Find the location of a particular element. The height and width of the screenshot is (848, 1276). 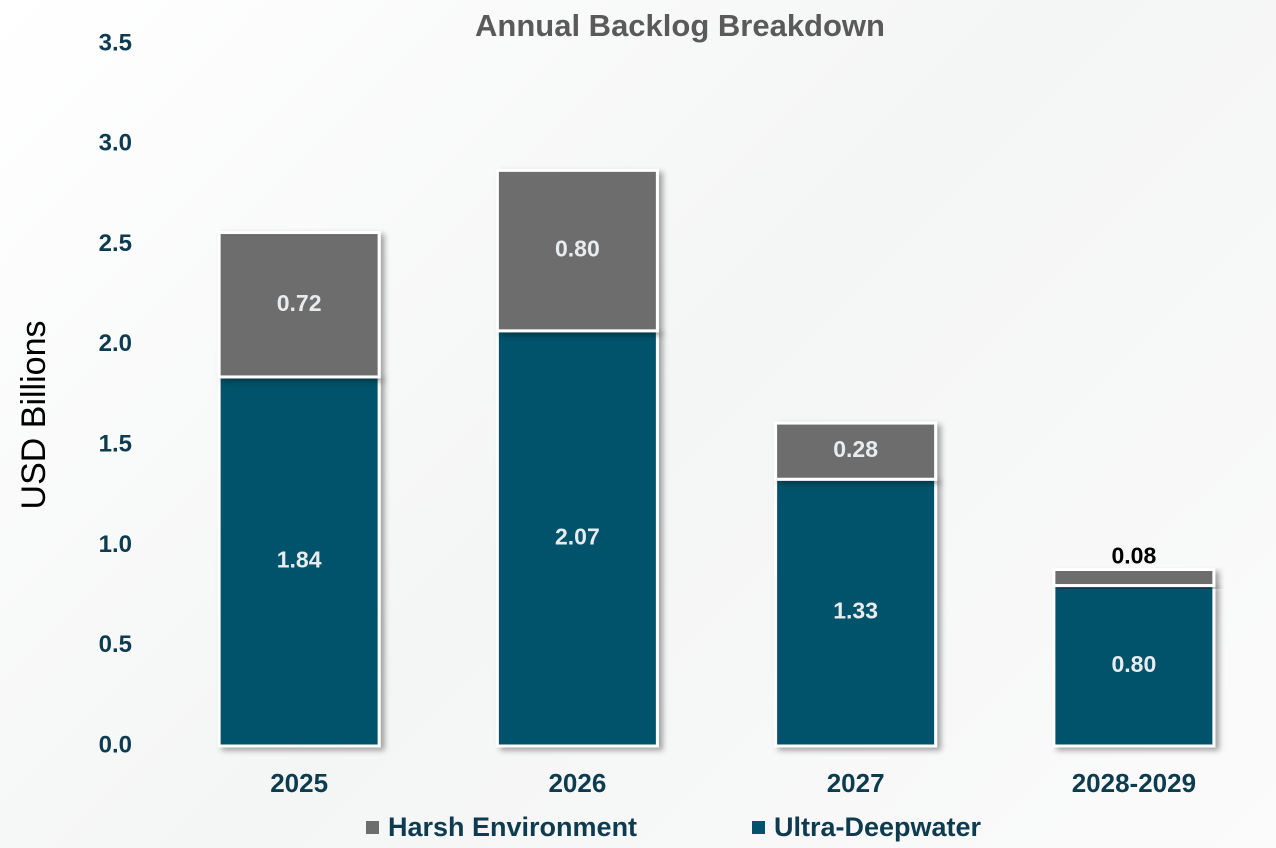

x-tick-label: 2025 is located at coordinates (299, 783).